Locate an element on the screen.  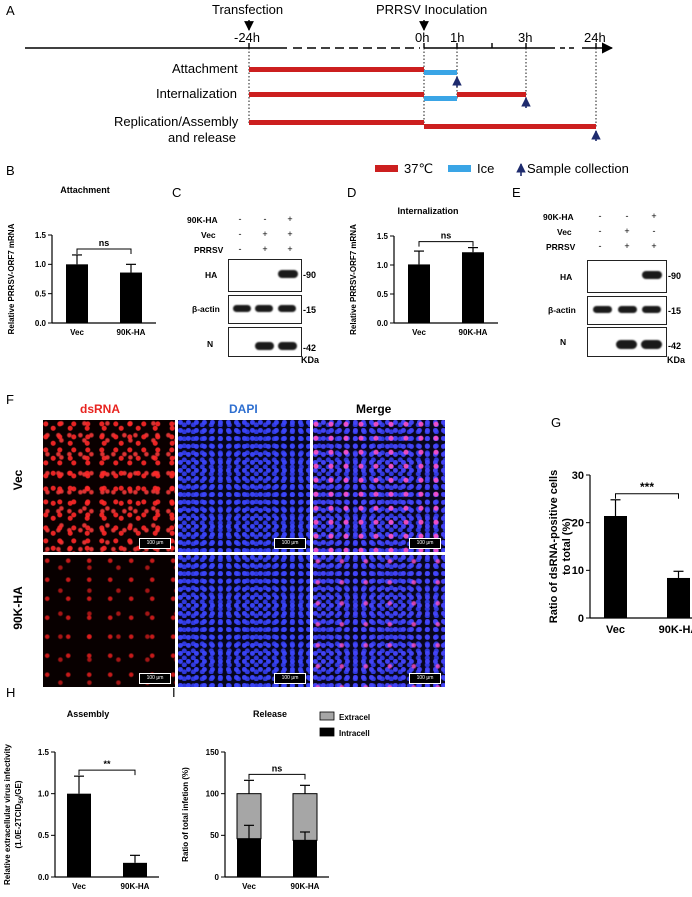
replication-warm-bar is located at coordinates (336, 122).